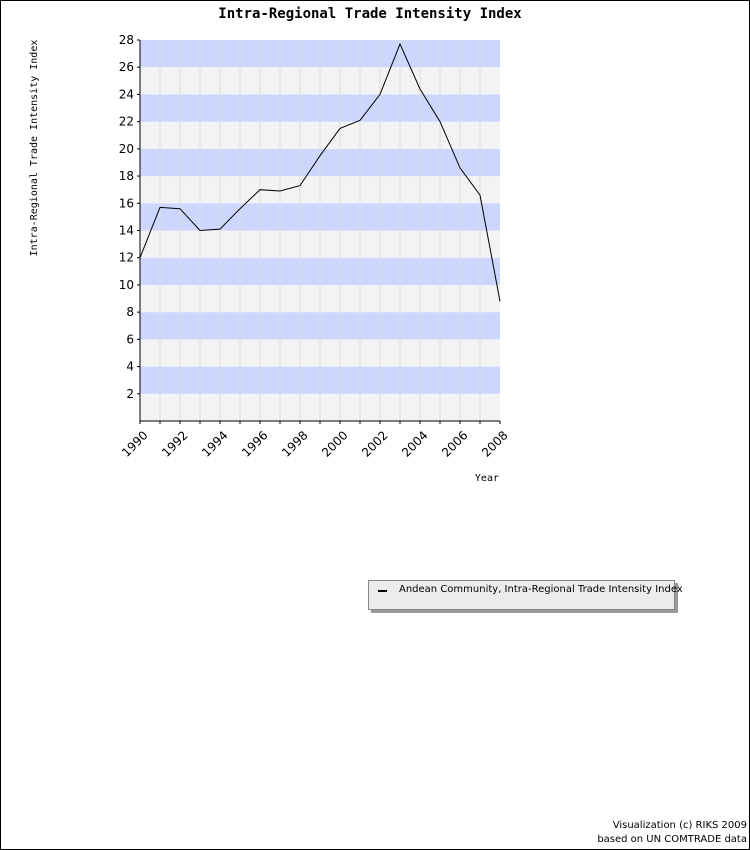 The height and width of the screenshot is (850, 750). What do you see at coordinates (294, 443) in the screenshot?
I see `x-tick-label: 1998` at bounding box center [294, 443].